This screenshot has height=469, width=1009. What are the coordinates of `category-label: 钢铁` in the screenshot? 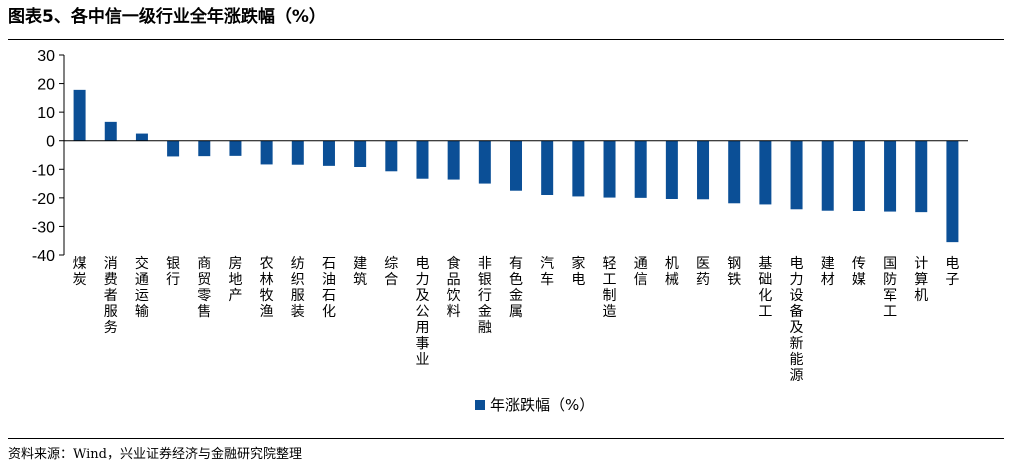 It's located at (734, 272).